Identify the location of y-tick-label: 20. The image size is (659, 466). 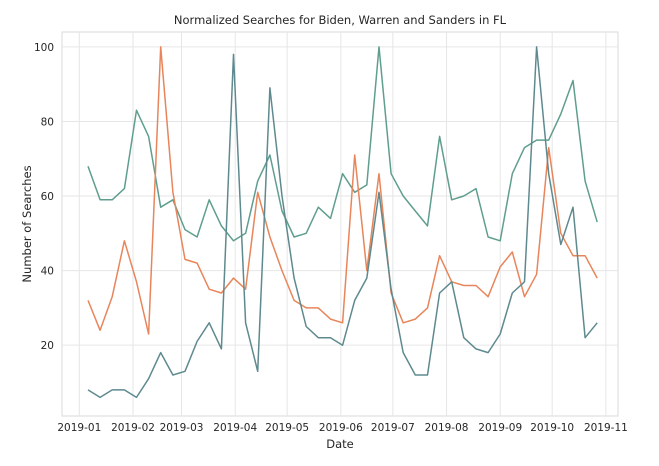
(47, 346).